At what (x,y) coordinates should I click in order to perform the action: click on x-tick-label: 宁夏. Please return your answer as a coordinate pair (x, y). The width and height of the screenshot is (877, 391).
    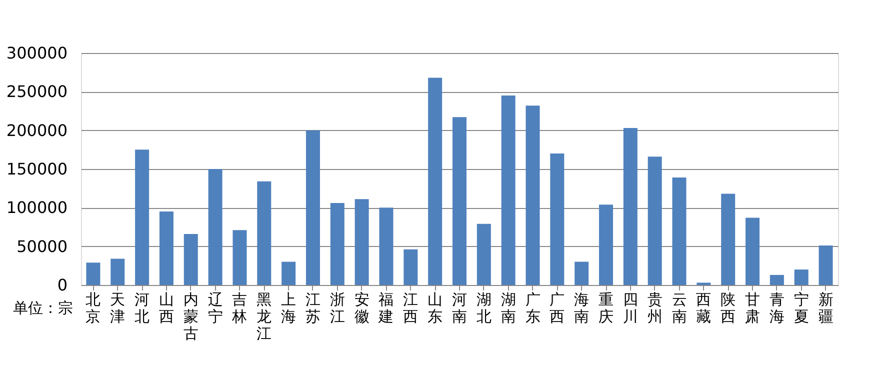
    Looking at the image, I should click on (801, 308).